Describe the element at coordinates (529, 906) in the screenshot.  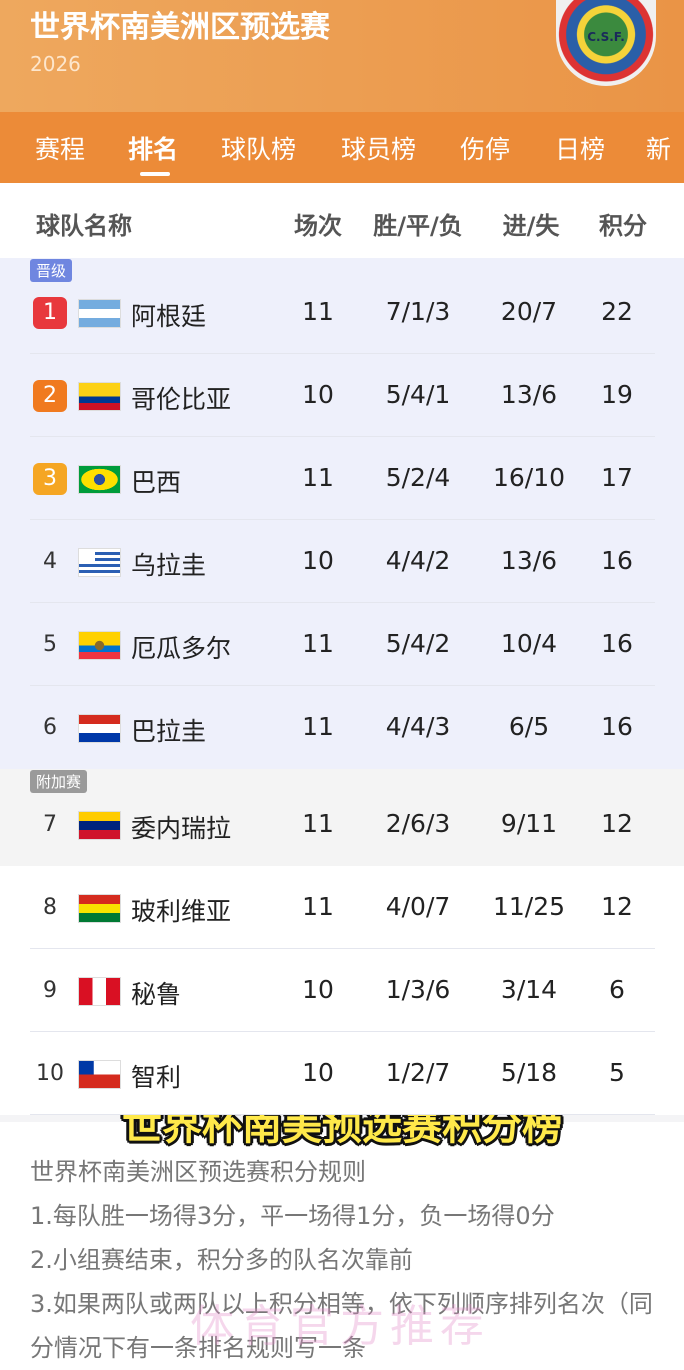
I see `goals: 11/25` at that location.